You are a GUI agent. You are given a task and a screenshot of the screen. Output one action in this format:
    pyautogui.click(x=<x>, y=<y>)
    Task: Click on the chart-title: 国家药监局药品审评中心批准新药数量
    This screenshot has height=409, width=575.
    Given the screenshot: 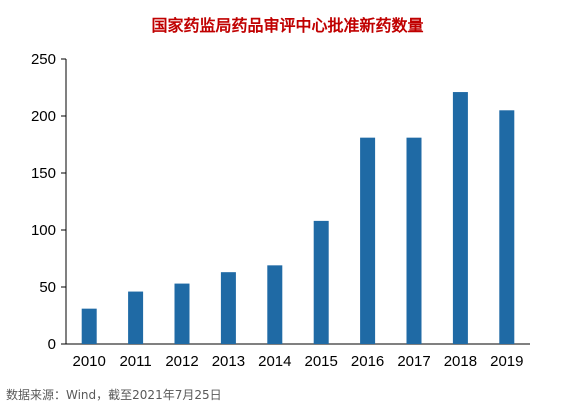 What is the action you would take?
    pyautogui.click(x=287, y=25)
    